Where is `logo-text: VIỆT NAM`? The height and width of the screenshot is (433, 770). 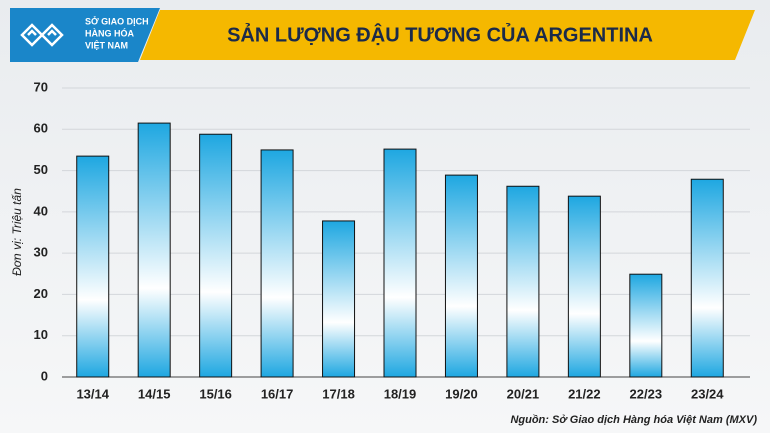
logo-text: VIỆT NAM is located at coordinates (106, 44).